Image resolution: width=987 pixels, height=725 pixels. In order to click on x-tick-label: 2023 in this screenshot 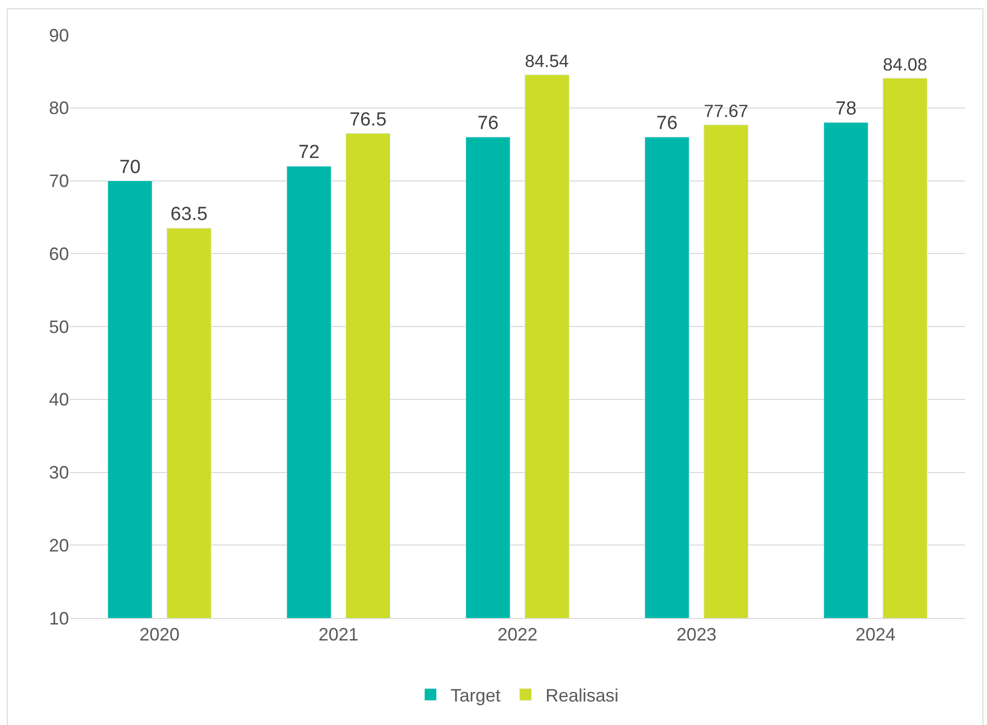, I will do `click(696, 634)`.